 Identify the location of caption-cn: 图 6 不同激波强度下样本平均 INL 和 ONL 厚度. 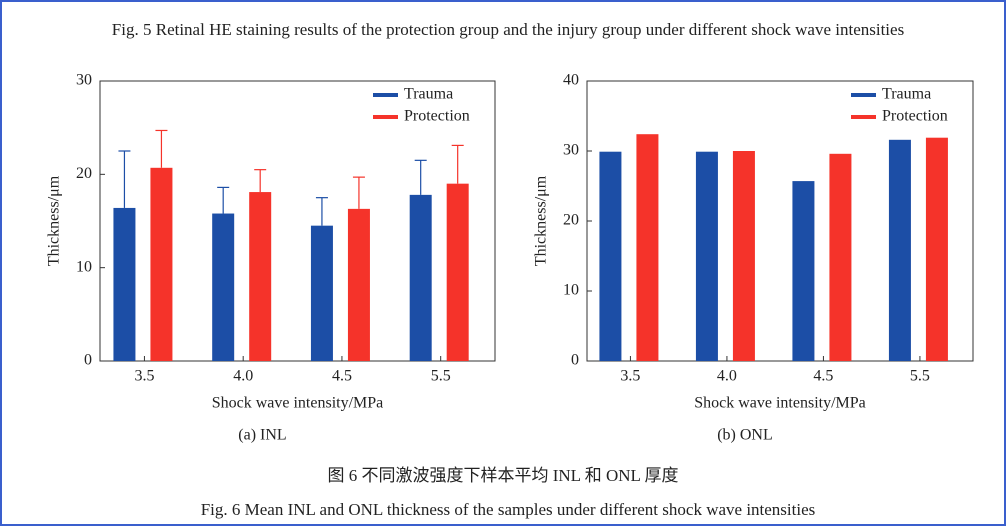
(503, 475).